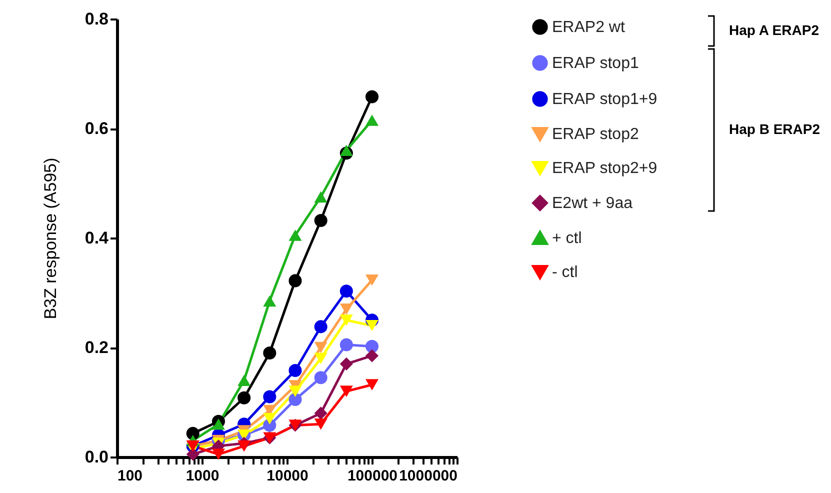 Image resolution: width=831 pixels, height=493 pixels. Describe the element at coordinates (96, 347) in the screenshot. I see `y-tick-label: 0.2` at that location.